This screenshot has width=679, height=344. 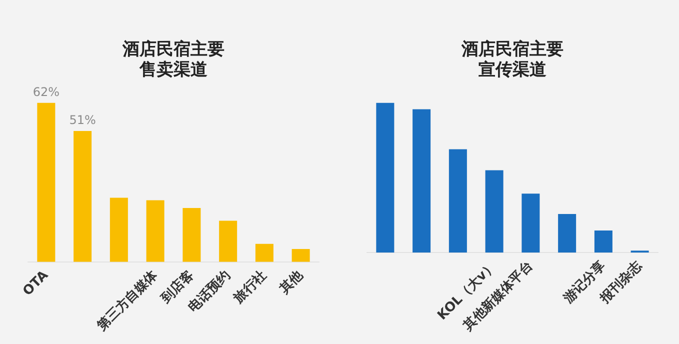 I want to click on x-tick-label: 其他, so click(x=291, y=282).